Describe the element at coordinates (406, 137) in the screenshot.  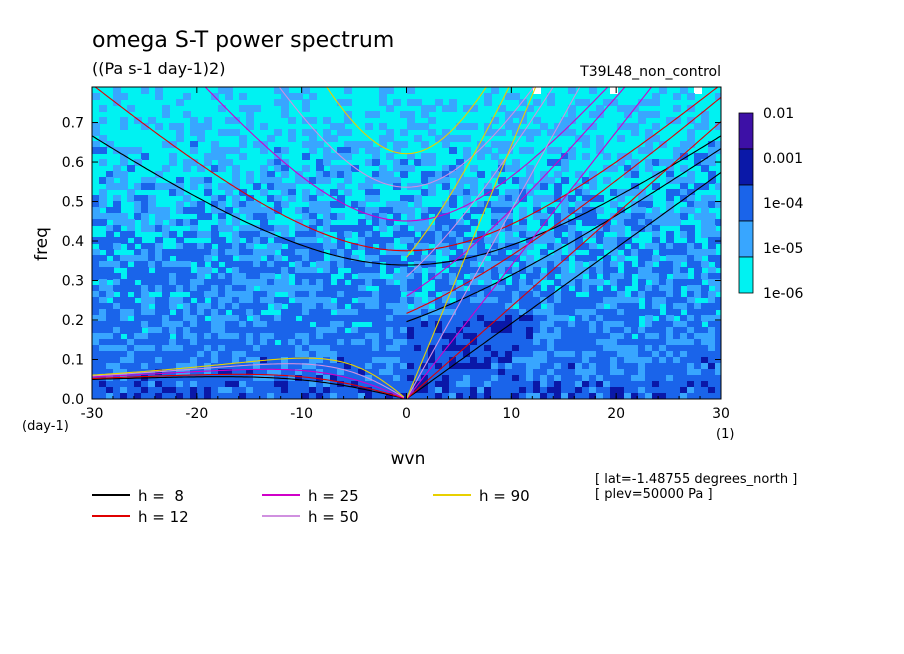
I see `dispersion-curve-h50-gravity` at that location.